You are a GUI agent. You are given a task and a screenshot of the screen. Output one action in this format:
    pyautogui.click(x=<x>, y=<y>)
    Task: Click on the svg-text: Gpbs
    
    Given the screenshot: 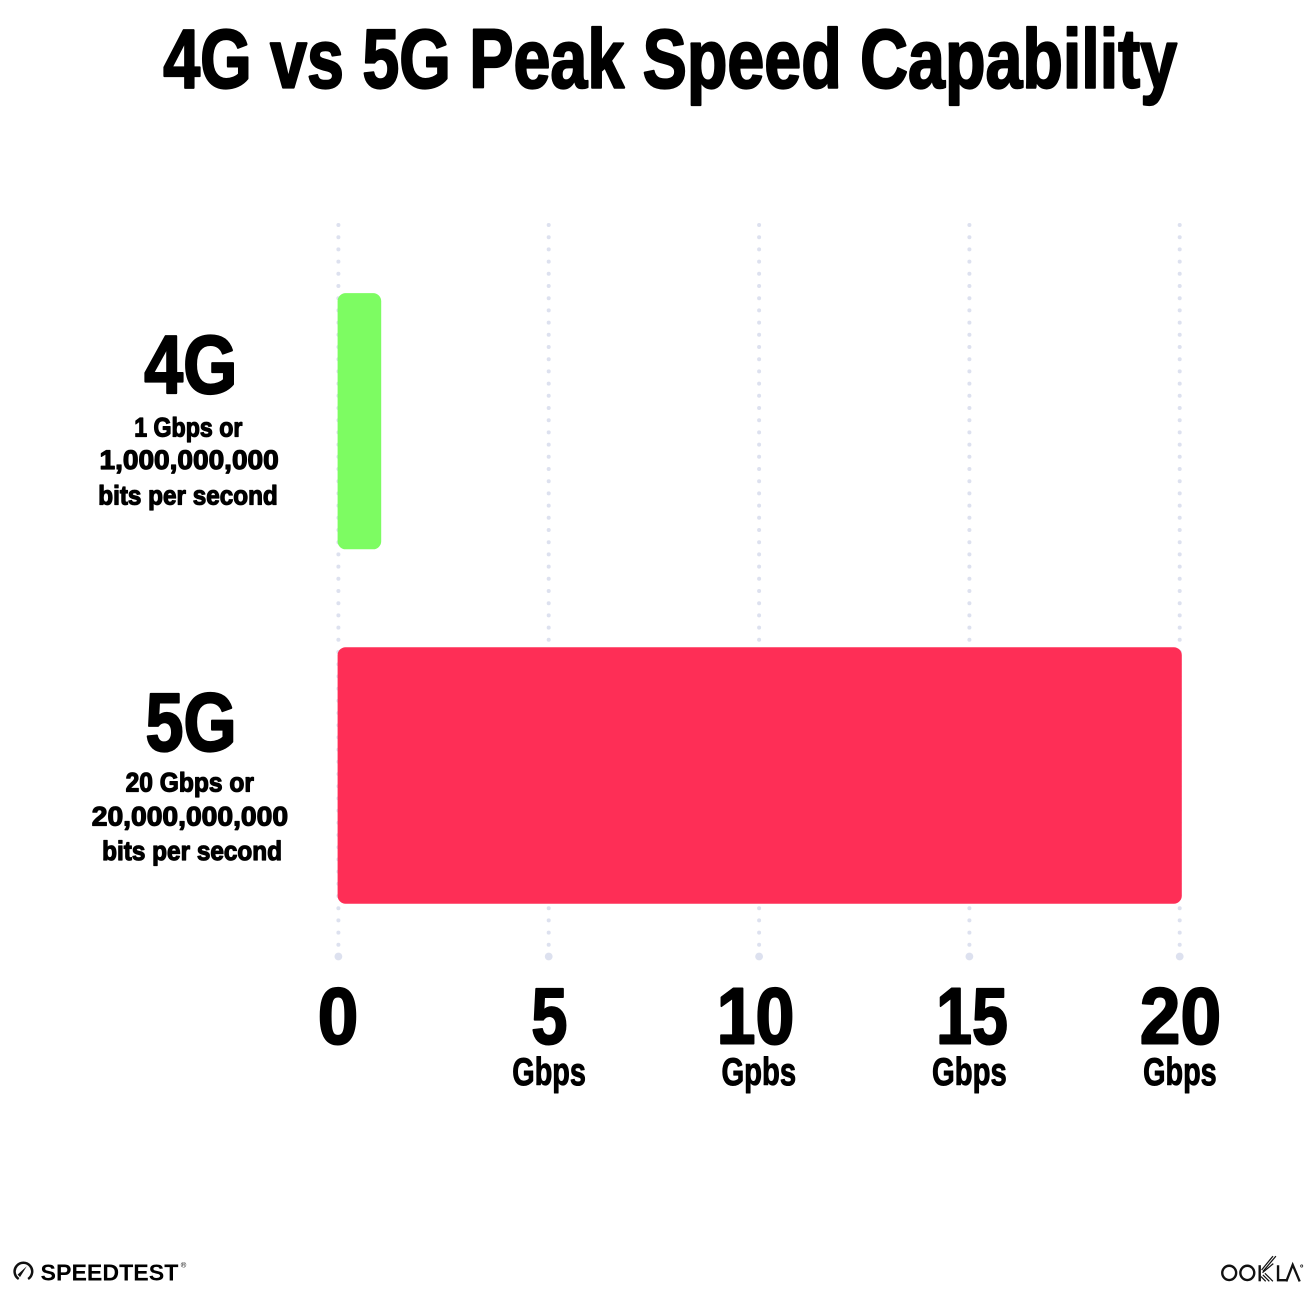 What is the action you would take?
    pyautogui.click(x=758, y=1072)
    